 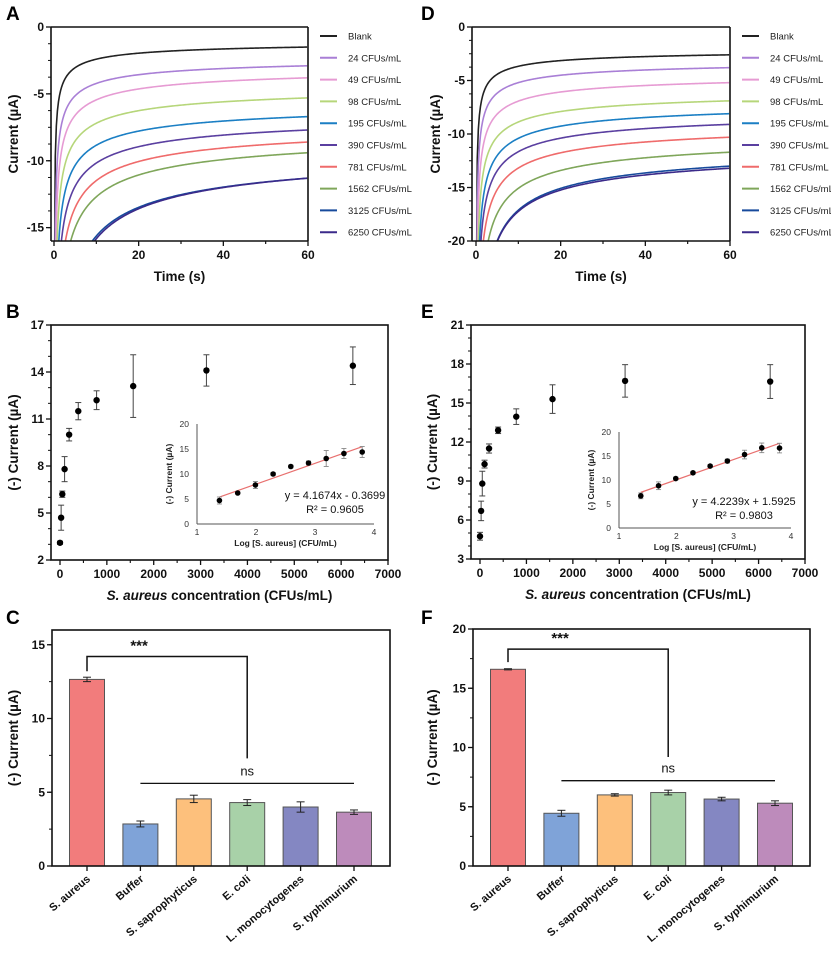 I want to click on panel-letter-e: E, so click(x=427, y=312).